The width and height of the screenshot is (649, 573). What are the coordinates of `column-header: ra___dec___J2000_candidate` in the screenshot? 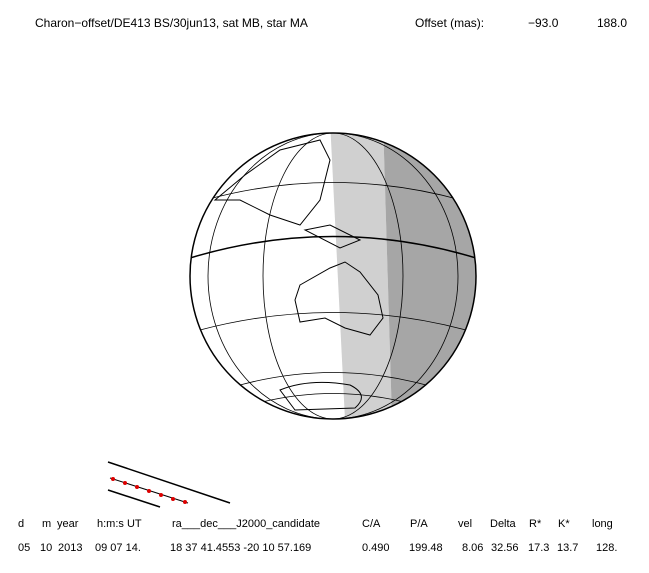 It's located at (246, 524).